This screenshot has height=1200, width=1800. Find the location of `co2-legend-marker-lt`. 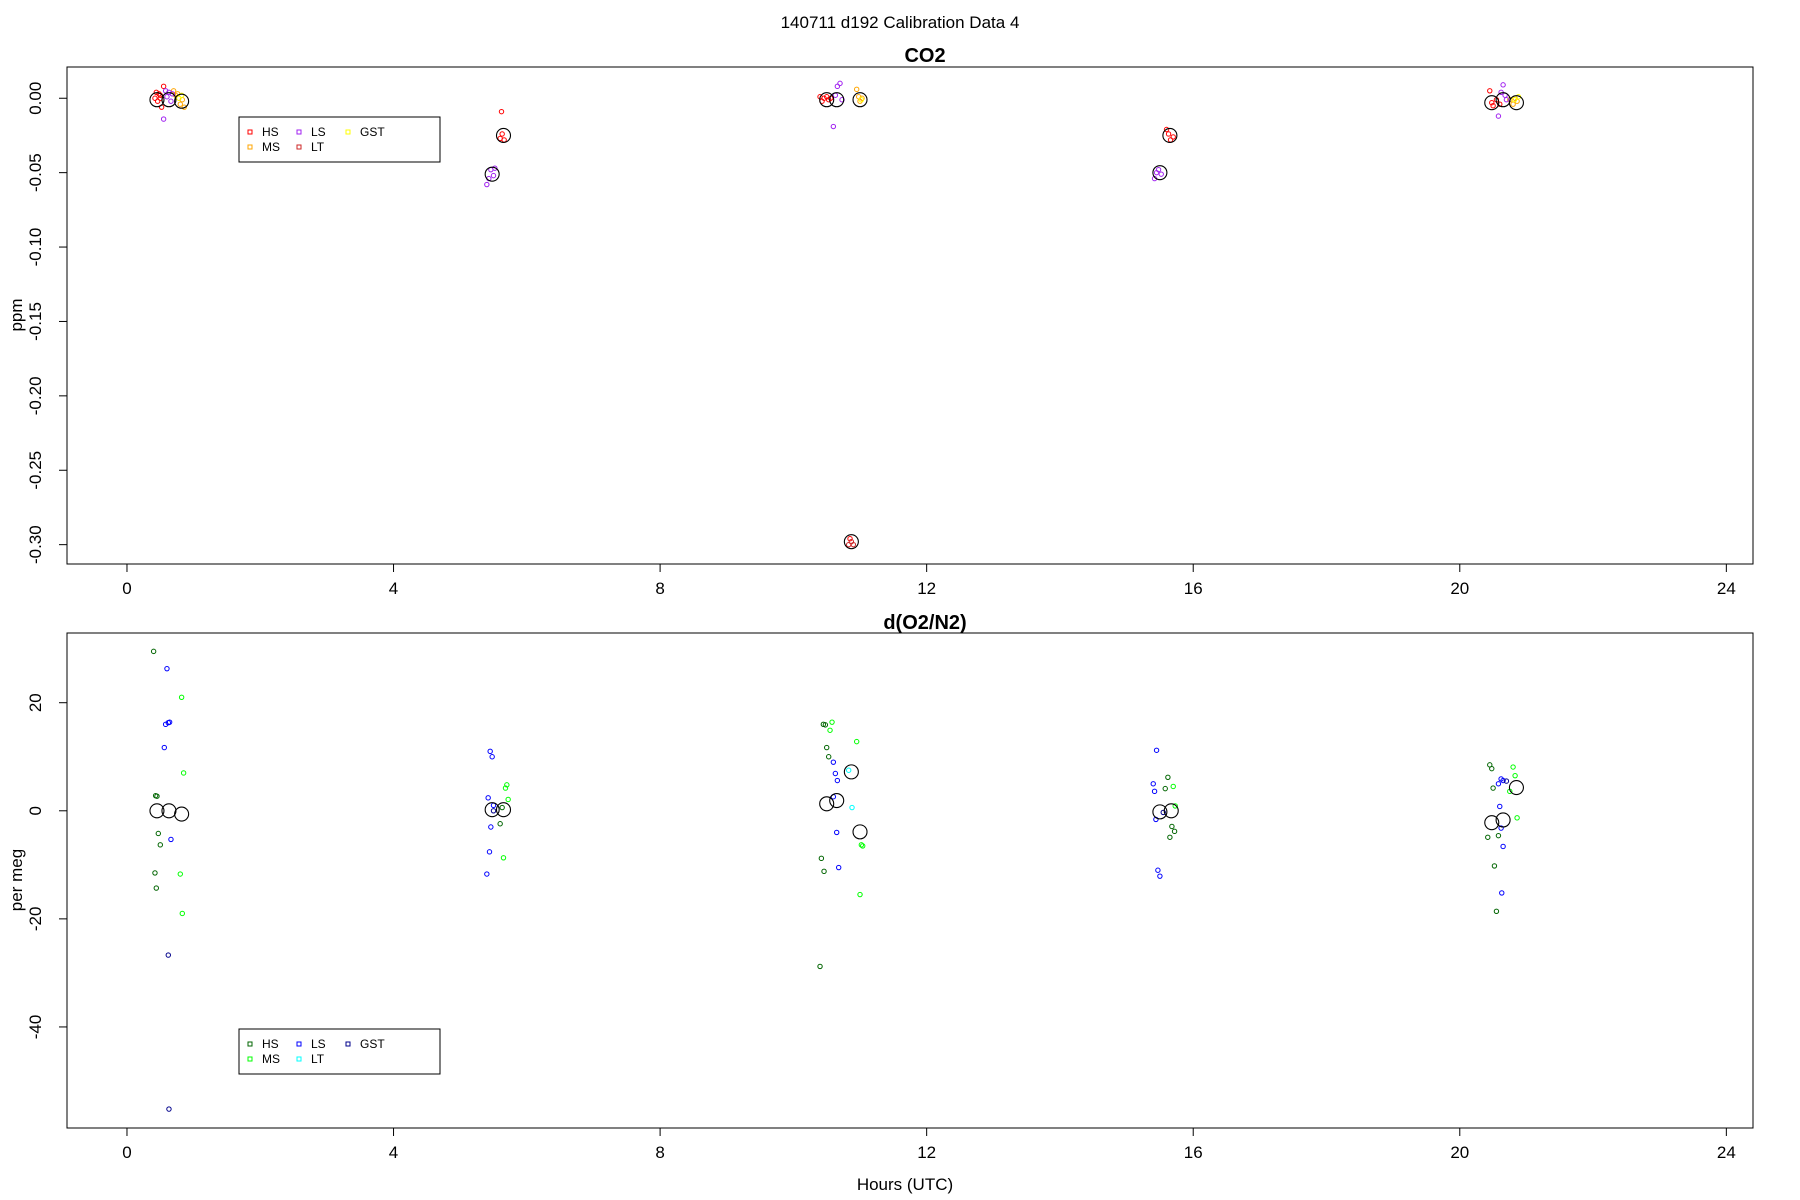

co2-legend-marker-lt is located at coordinates (299, 147).